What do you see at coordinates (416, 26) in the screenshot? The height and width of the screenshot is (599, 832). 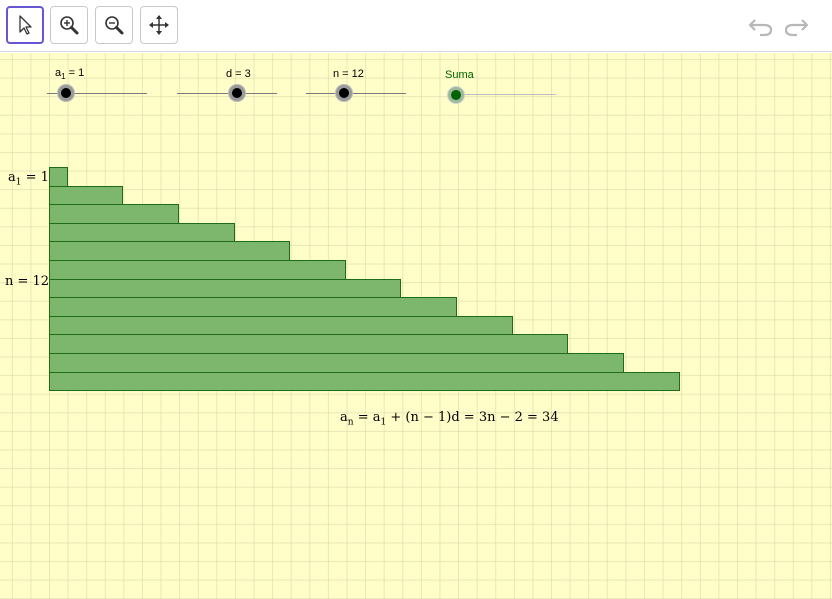 I see `toolbar` at bounding box center [416, 26].